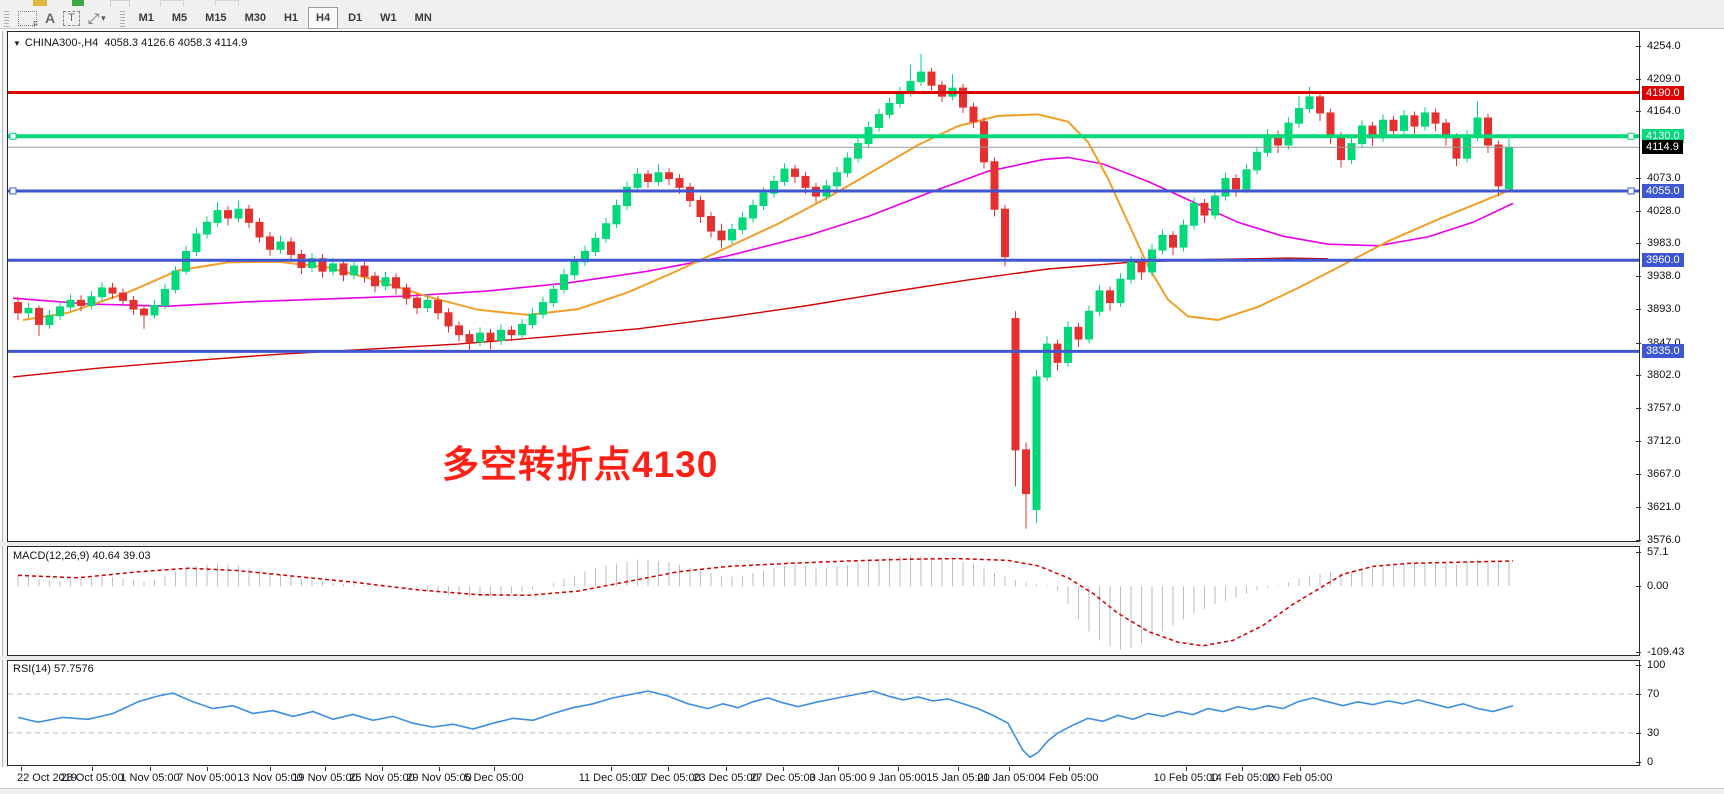 The height and width of the screenshot is (794, 1724). I want to click on x-axis-label: 21 Jan 05:00, so click(1009, 778).